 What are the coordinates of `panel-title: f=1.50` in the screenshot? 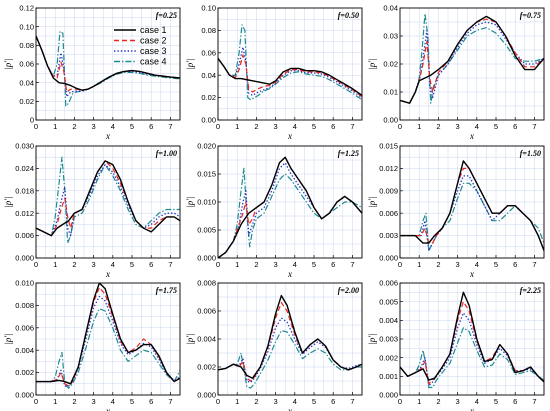 It's located at (530, 153).